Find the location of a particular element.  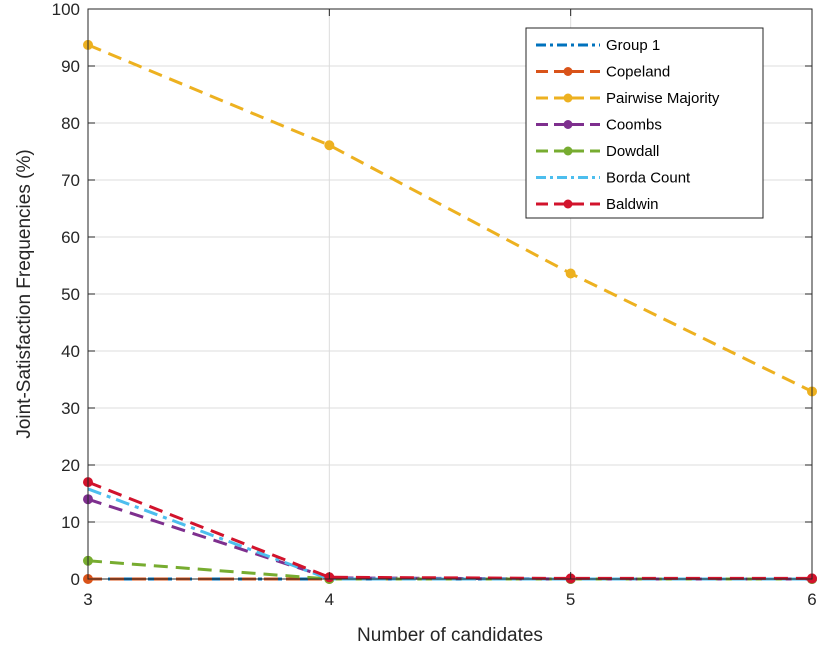

x-tick-label: 3 is located at coordinates (87, 599).